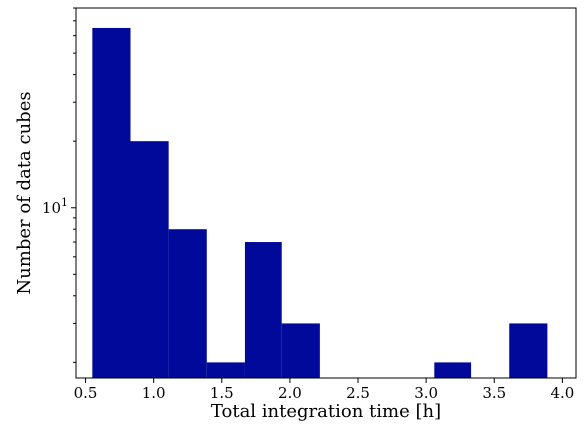  What do you see at coordinates (59, 185) in the screenshot?
I see `y-axis-ticks: 101` at bounding box center [59, 185].